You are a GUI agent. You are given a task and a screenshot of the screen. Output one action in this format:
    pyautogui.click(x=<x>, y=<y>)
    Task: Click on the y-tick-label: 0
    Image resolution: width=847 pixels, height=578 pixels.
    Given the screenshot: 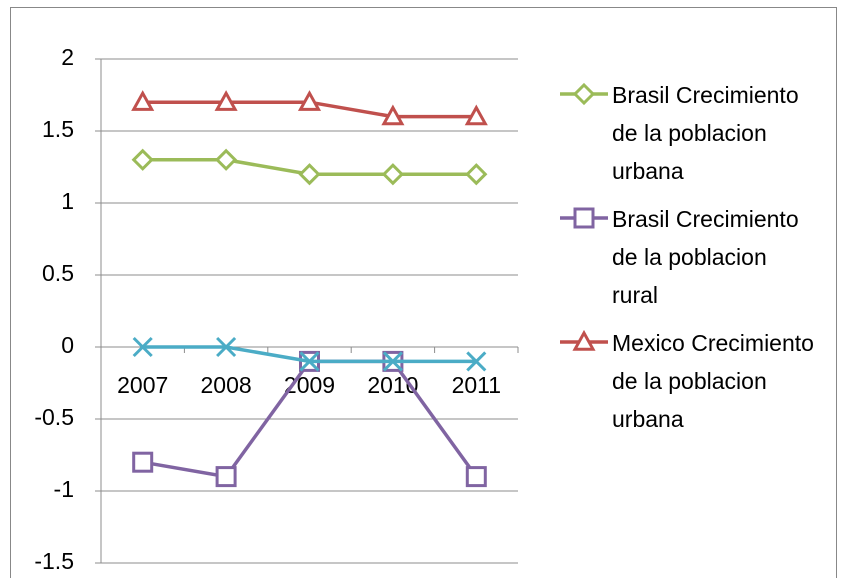 What is the action you would take?
    pyautogui.click(x=67, y=345)
    